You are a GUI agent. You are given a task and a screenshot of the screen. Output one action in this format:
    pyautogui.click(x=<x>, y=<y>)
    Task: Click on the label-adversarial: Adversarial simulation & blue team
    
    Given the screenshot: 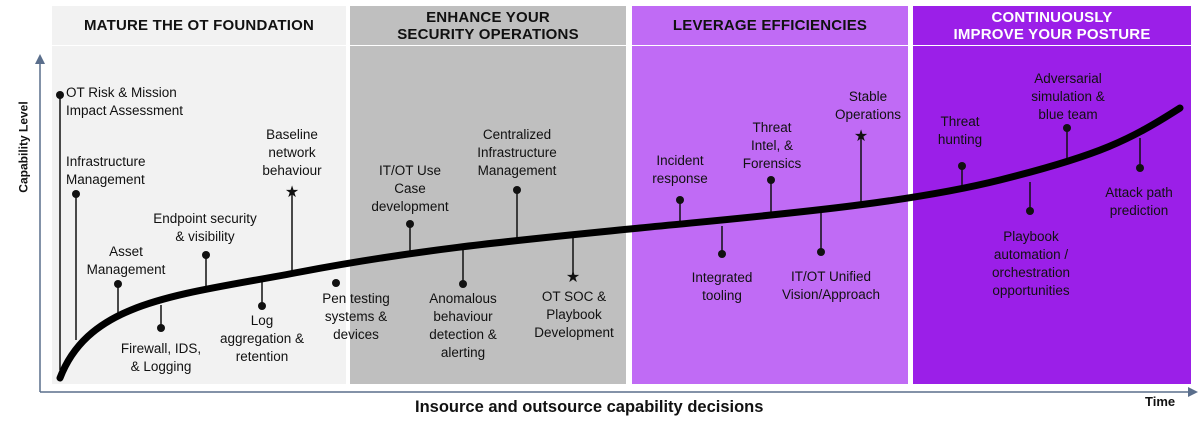 What is the action you would take?
    pyautogui.click(x=1068, y=96)
    